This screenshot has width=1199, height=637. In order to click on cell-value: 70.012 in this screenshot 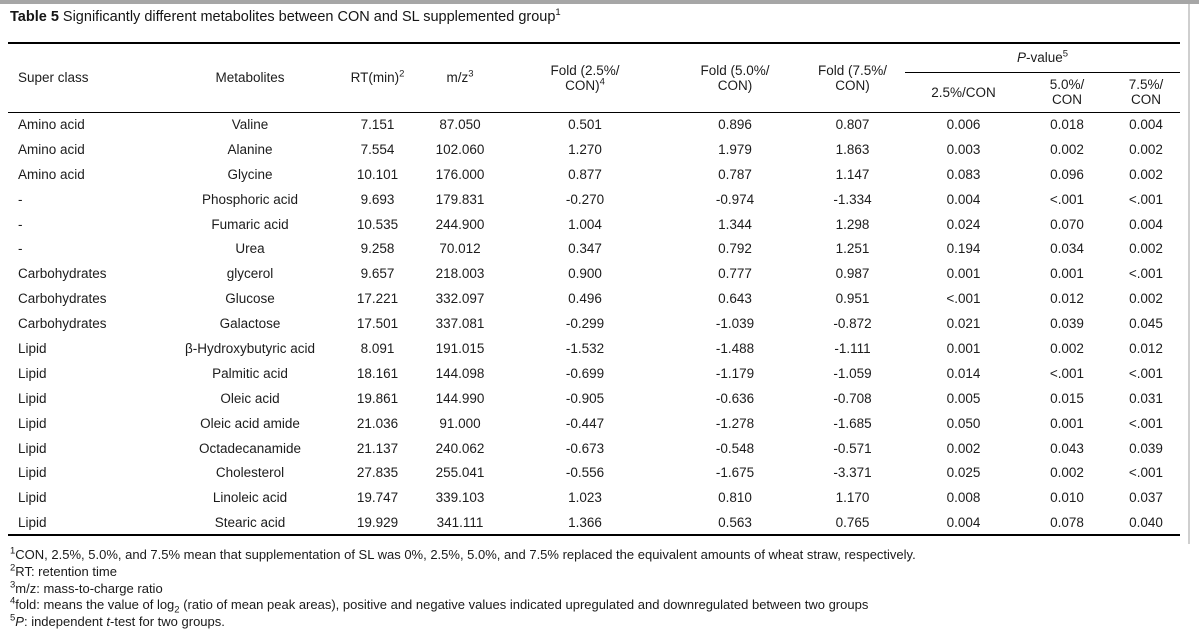, I will do `click(460, 249)`.